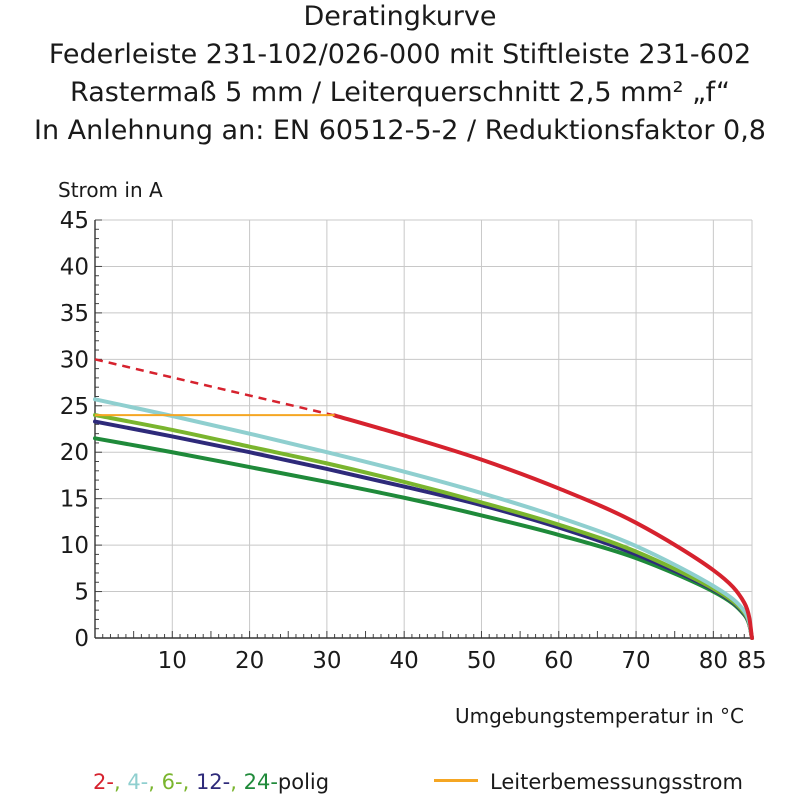 This screenshot has height=800, width=800. What do you see at coordinates (713, 661) in the screenshot?
I see `x-tick-label: 80` at bounding box center [713, 661].